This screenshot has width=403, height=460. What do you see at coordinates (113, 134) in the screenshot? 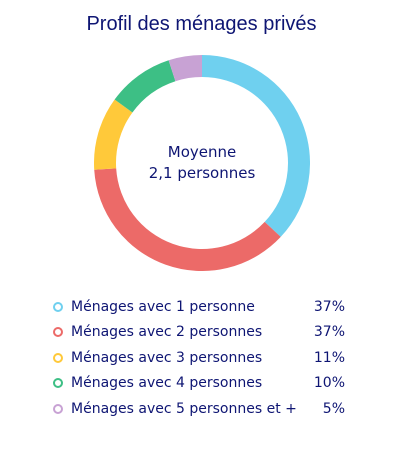
I see `slice-3-personnes` at bounding box center [113, 134].